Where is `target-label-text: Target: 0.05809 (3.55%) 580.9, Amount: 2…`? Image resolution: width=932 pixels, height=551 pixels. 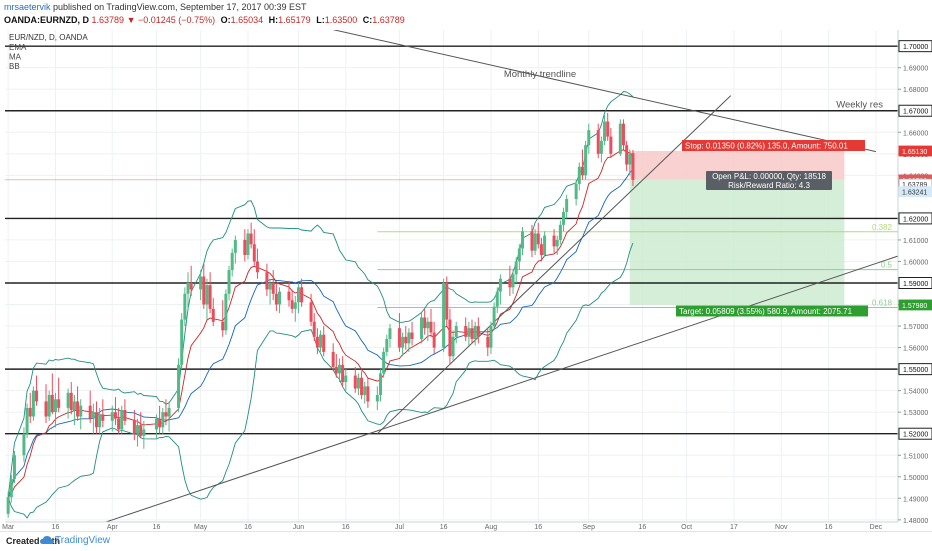
target-label-text: Target: 0.05809 (3.55%) 580.9, Amount: 2… is located at coordinates (766, 311).